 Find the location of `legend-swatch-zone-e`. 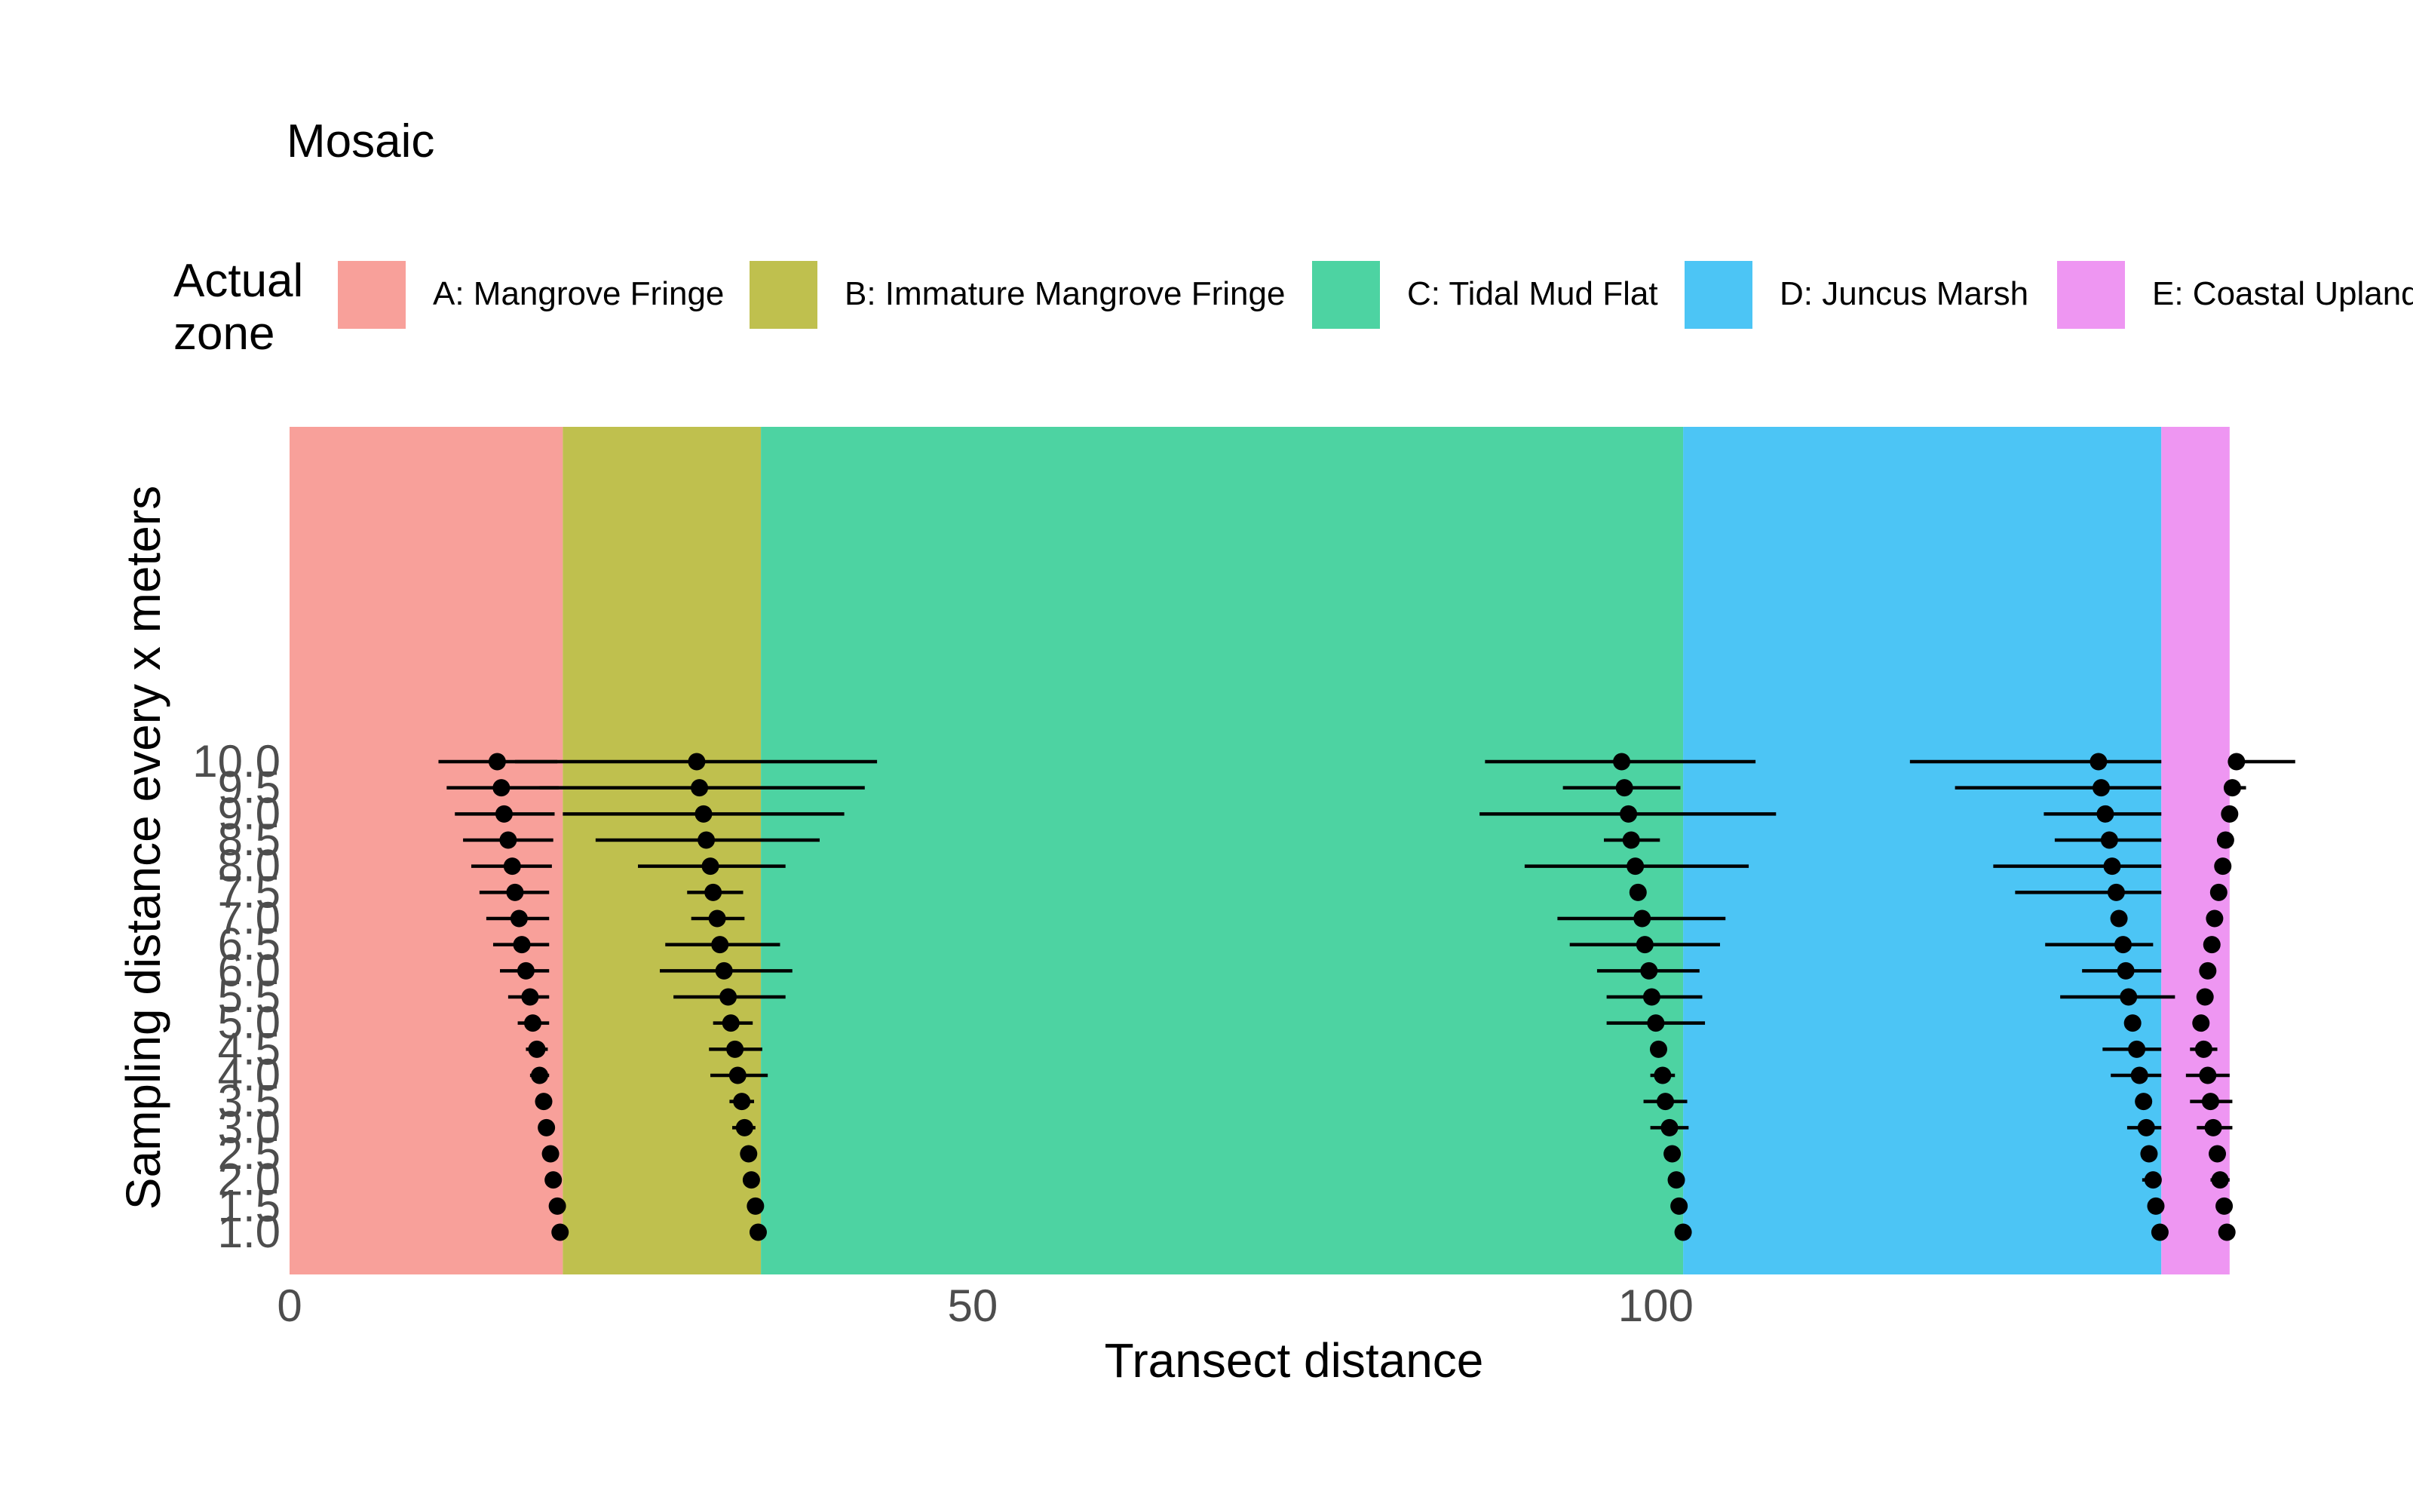

legend-swatch-zone-e is located at coordinates (2091, 295).